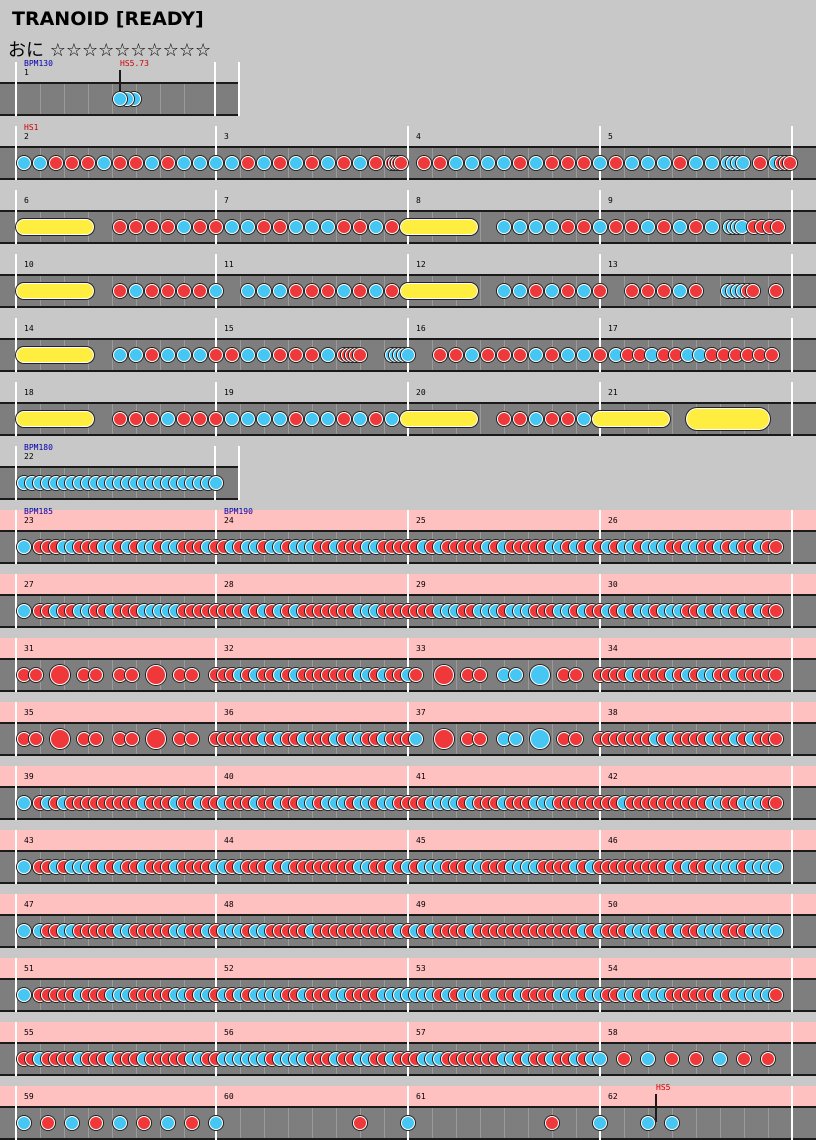  I want to click on lane-border-bottom, so click(120, 115).